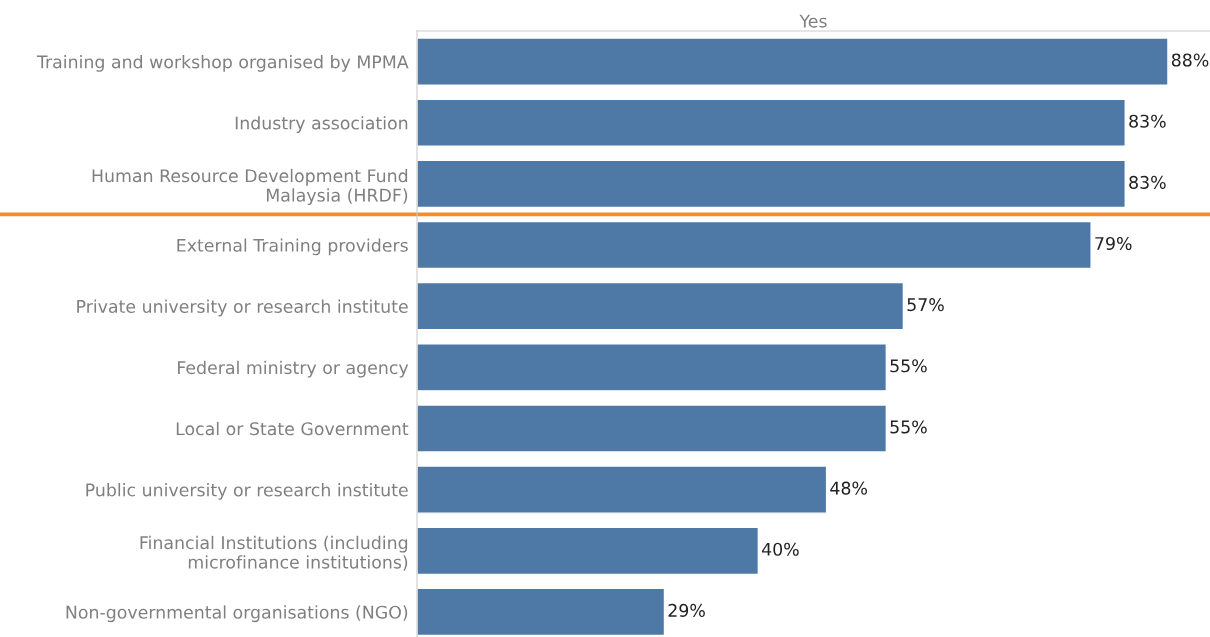 The height and width of the screenshot is (637, 1210). What do you see at coordinates (321, 124) in the screenshot?
I see `y-tick-label: Industry association` at bounding box center [321, 124].